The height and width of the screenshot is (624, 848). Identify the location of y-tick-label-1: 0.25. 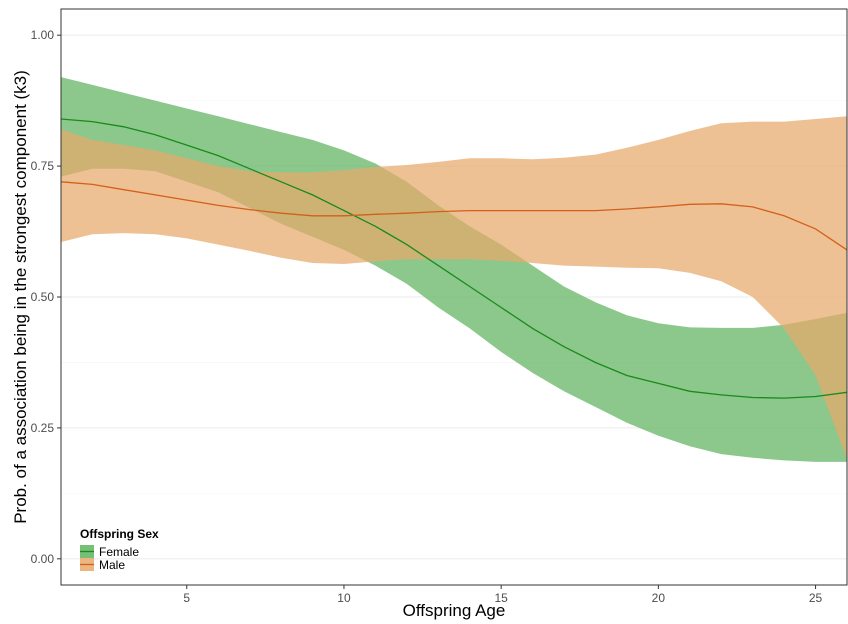
(43, 428).